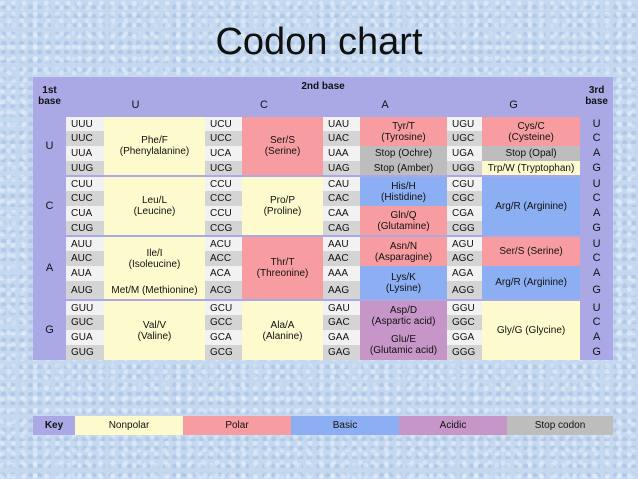 The height and width of the screenshot is (479, 638). What do you see at coordinates (341, 258) in the screenshot?
I see `codon: AAC` at bounding box center [341, 258].